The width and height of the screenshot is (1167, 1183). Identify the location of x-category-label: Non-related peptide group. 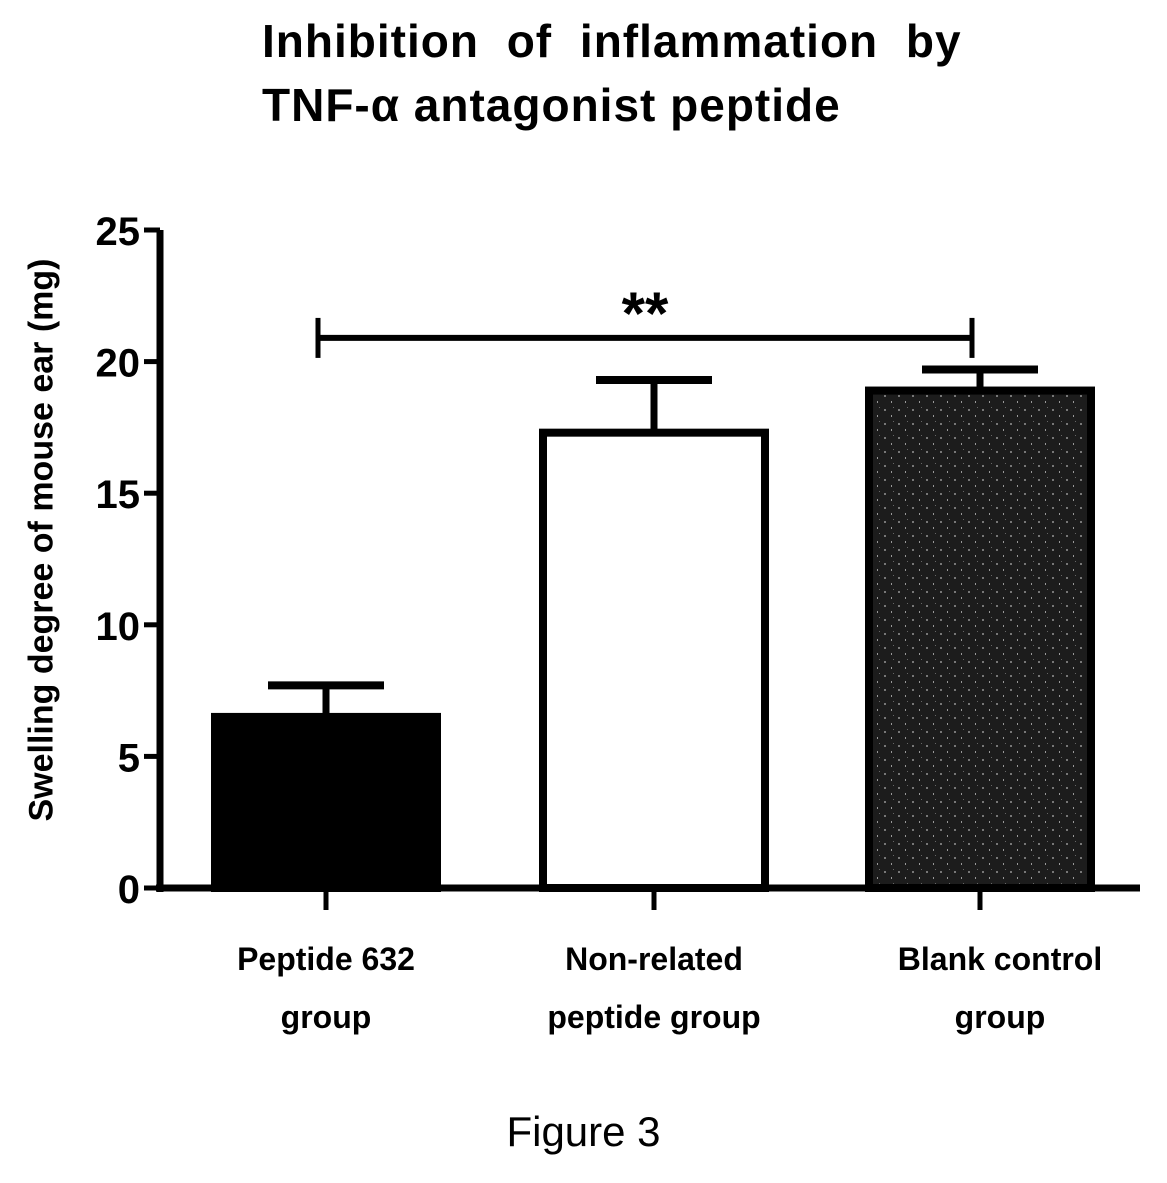
(654, 988).